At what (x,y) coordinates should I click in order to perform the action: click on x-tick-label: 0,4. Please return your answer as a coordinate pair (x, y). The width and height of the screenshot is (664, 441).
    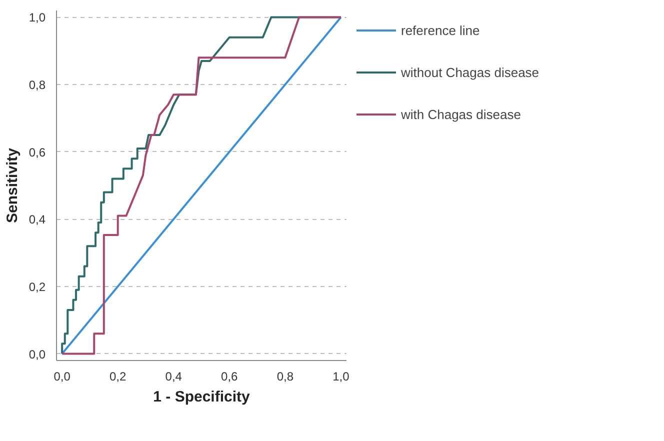
    Looking at the image, I should click on (173, 377).